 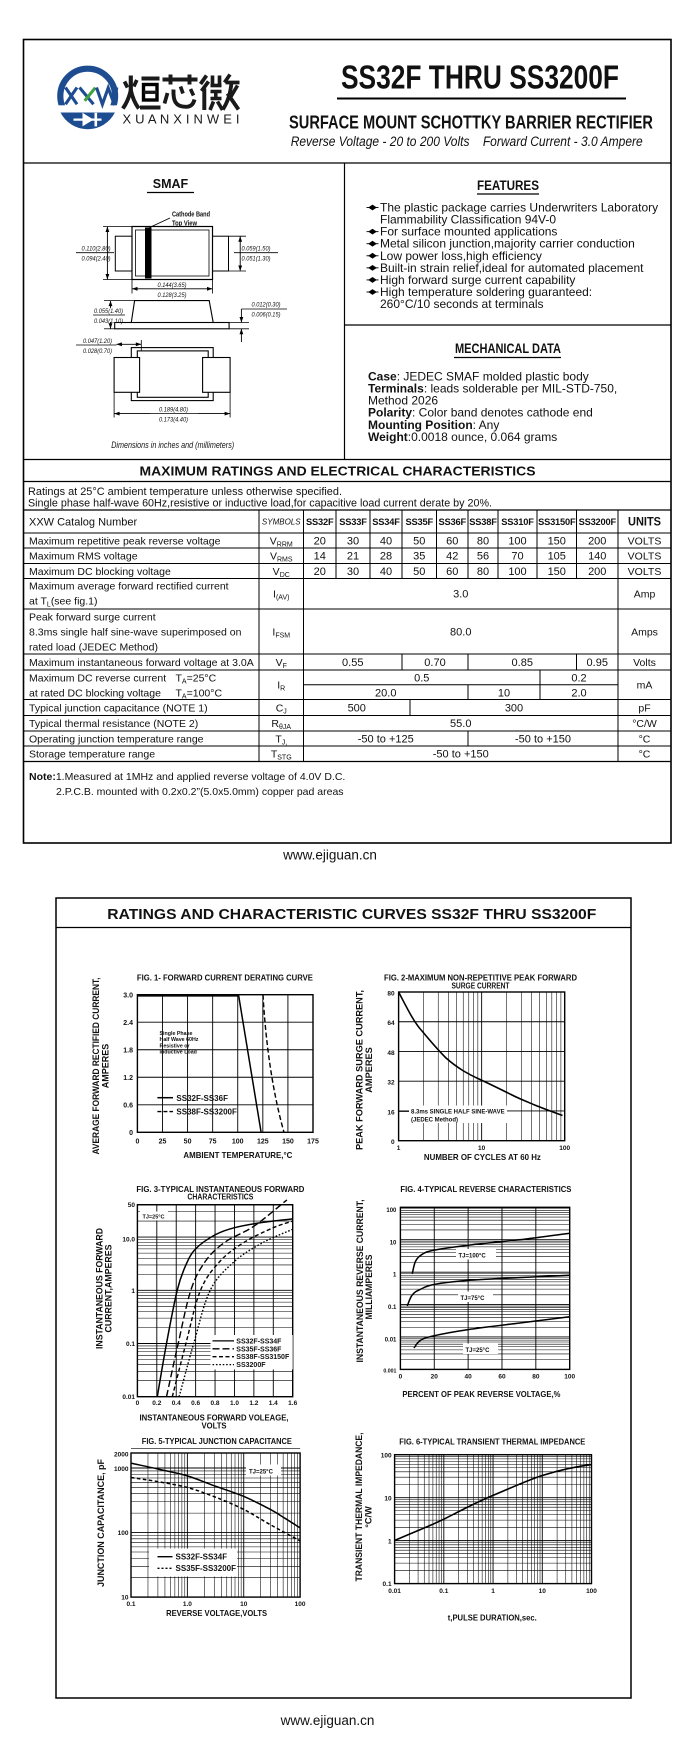 I want to click on svg-text: VRMS, so click(x=281, y=557).